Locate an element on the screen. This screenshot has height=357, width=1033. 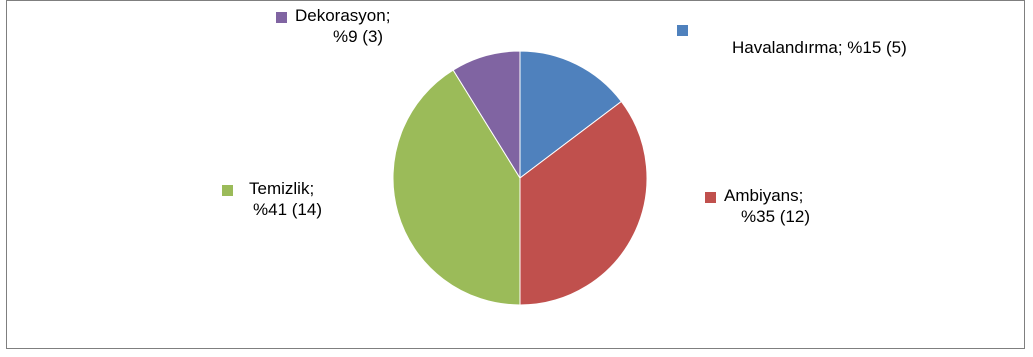
data-label-temizlik-line1: Temizlik; is located at coordinates (282, 188).